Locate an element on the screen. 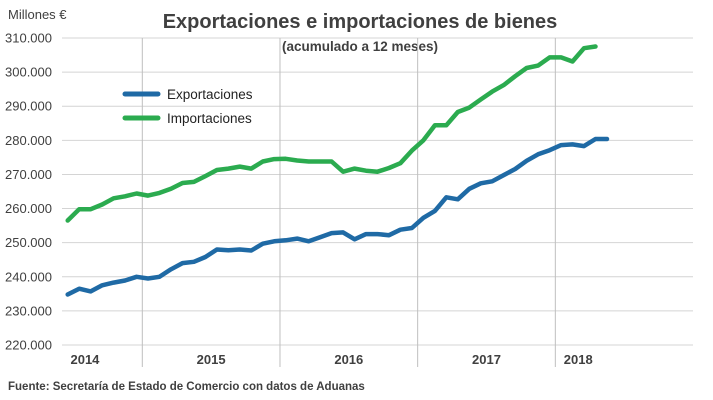 The width and height of the screenshot is (713, 400). y-tick-label: 240.000 is located at coordinates (28, 276).